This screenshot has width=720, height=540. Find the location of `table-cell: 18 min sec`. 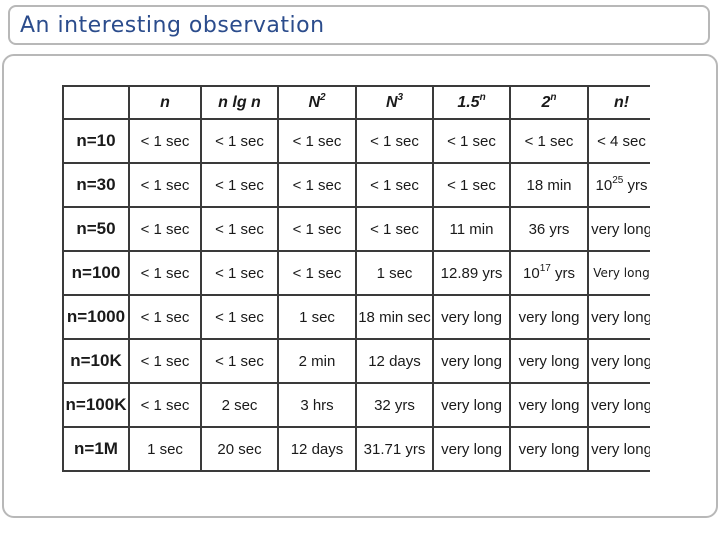

table-cell: 18 min sec is located at coordinates (394, 317).